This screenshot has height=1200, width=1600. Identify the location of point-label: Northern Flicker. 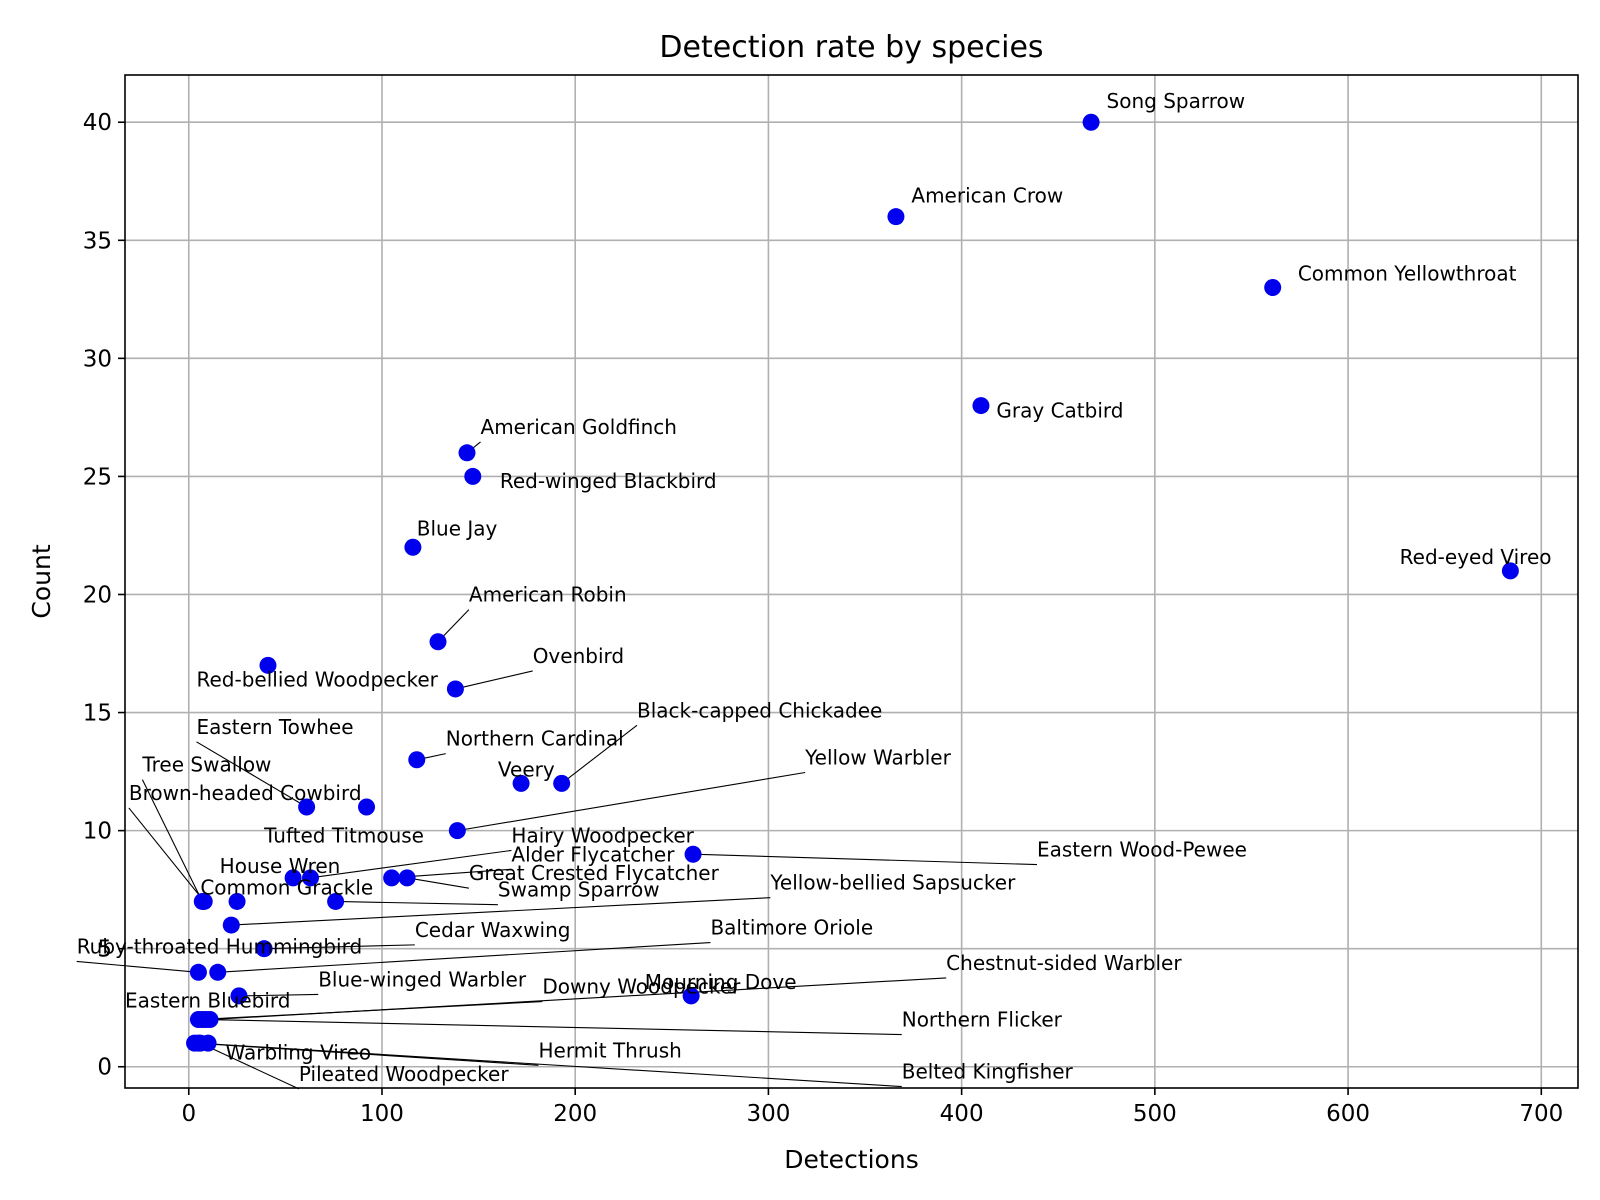
(982, 1020).